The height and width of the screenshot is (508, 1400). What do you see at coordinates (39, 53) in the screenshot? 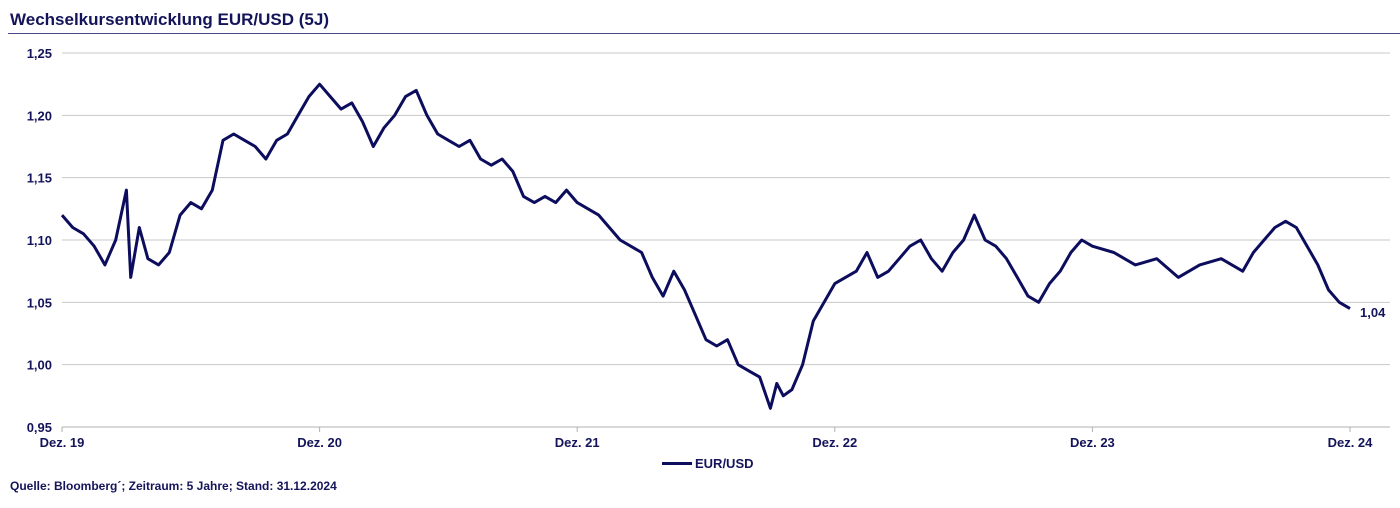
I see `y-tick-label: 1,25` at bounding box center [39, 53].